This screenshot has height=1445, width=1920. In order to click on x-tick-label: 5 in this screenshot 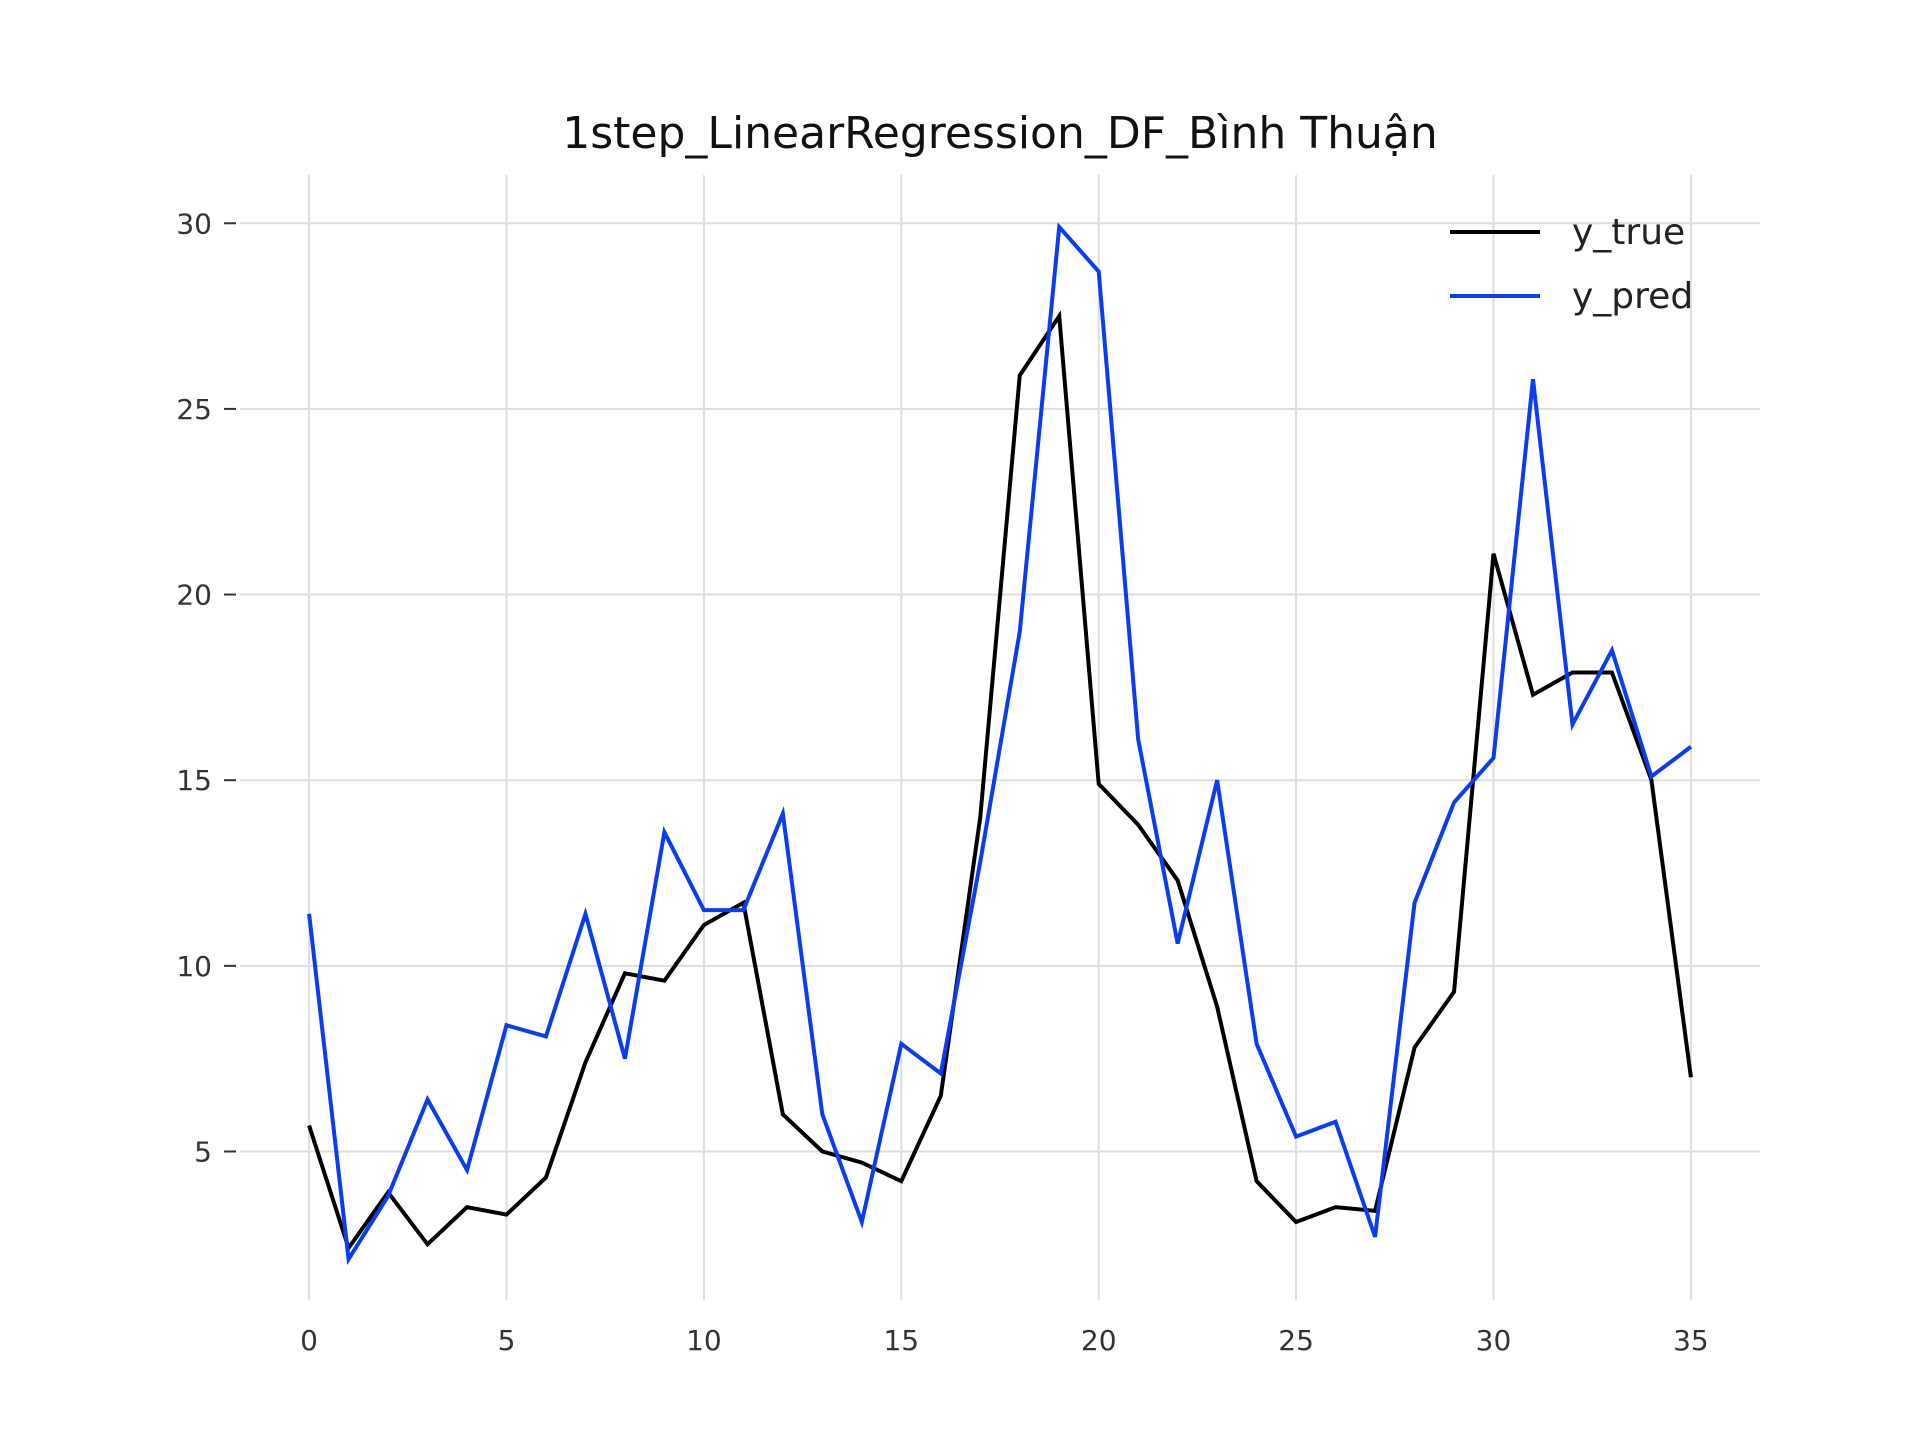, I will do `click(507, 1340)`.